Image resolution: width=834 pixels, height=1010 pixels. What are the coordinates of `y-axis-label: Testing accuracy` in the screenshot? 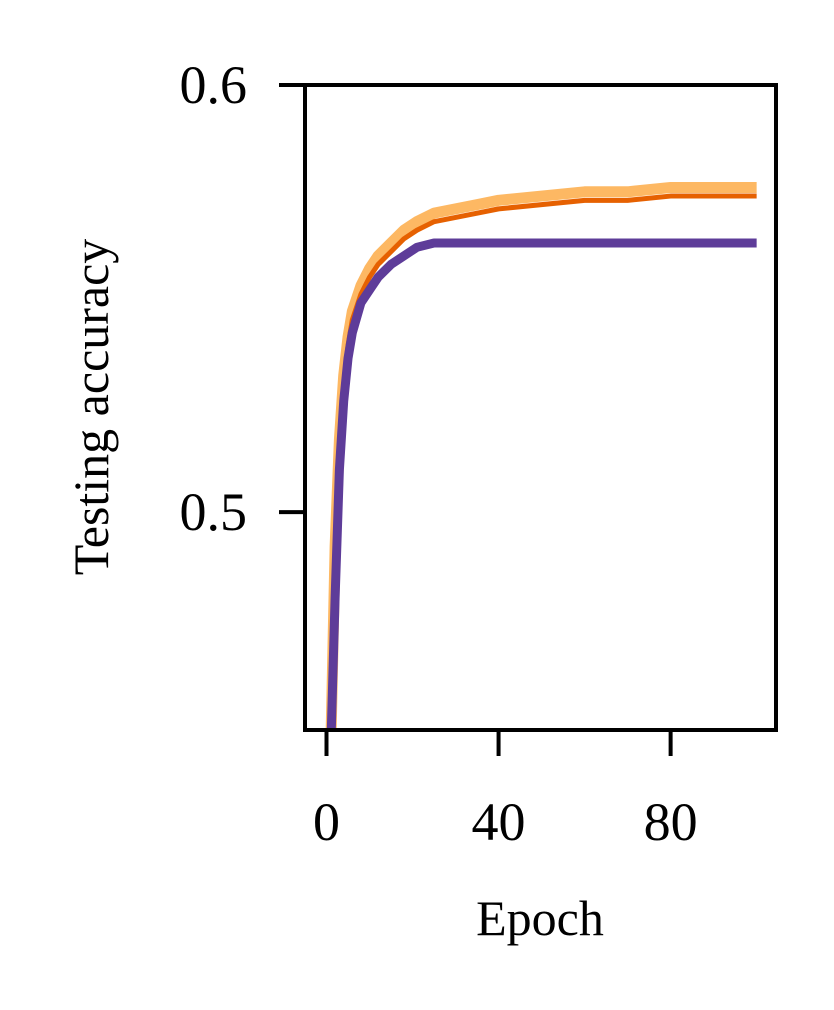 It's located at (91, 407).